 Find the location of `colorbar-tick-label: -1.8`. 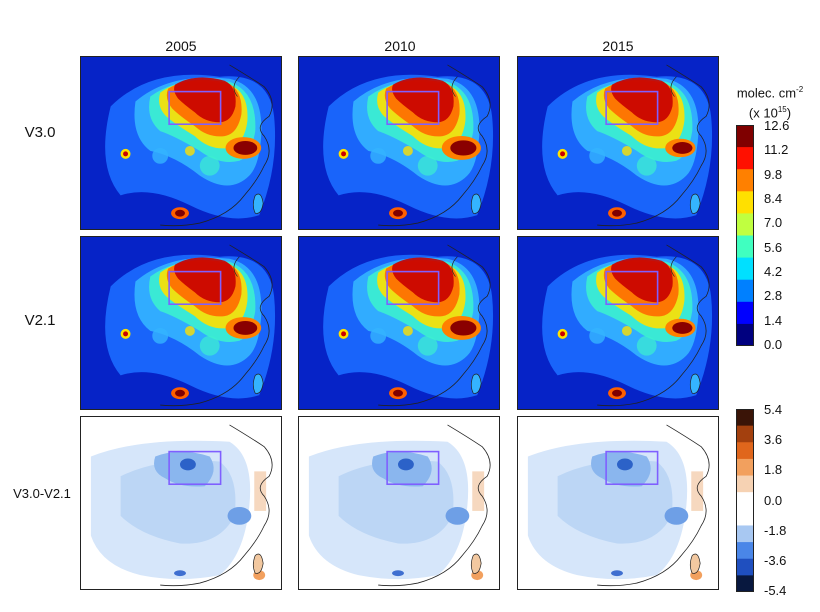

colorbar-tick-label: -1.8 is located at coordinates (775, 530).